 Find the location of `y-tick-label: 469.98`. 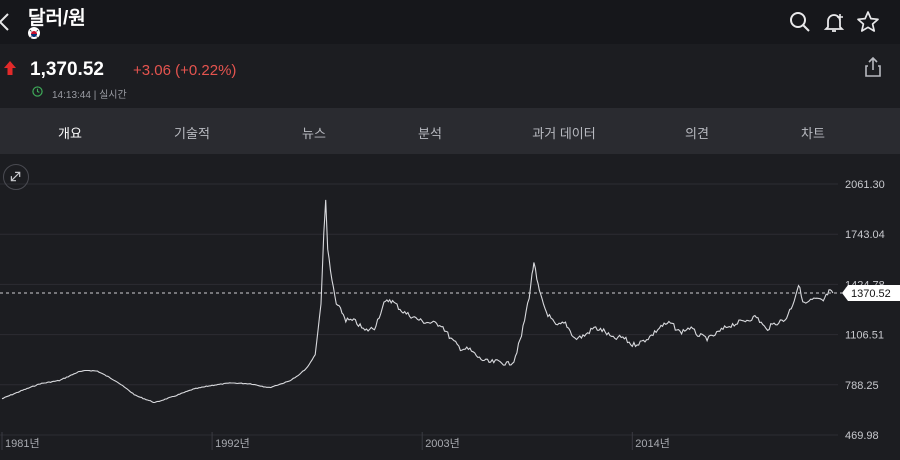

y-tick-label: 469.98 is located at coordinates (862, 436).